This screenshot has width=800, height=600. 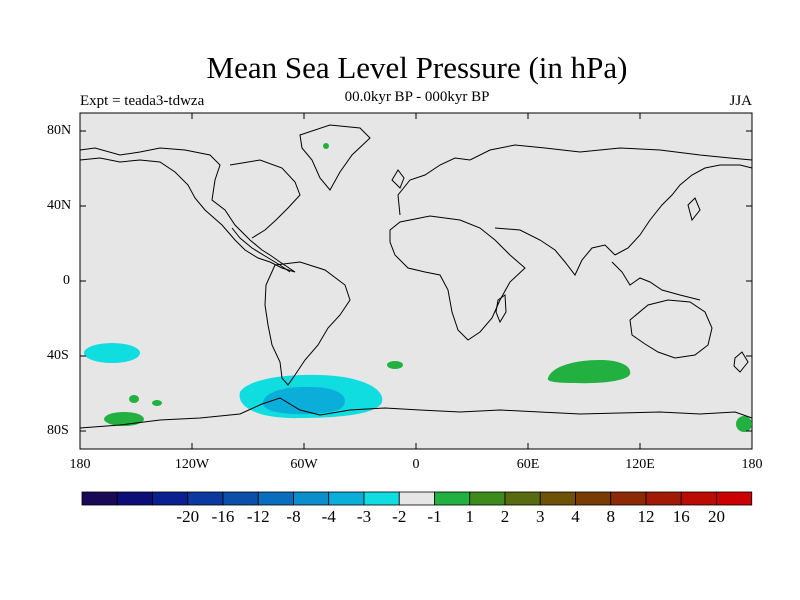 I want to click on lon-label-180e: 180, so click(x=752, y=464).